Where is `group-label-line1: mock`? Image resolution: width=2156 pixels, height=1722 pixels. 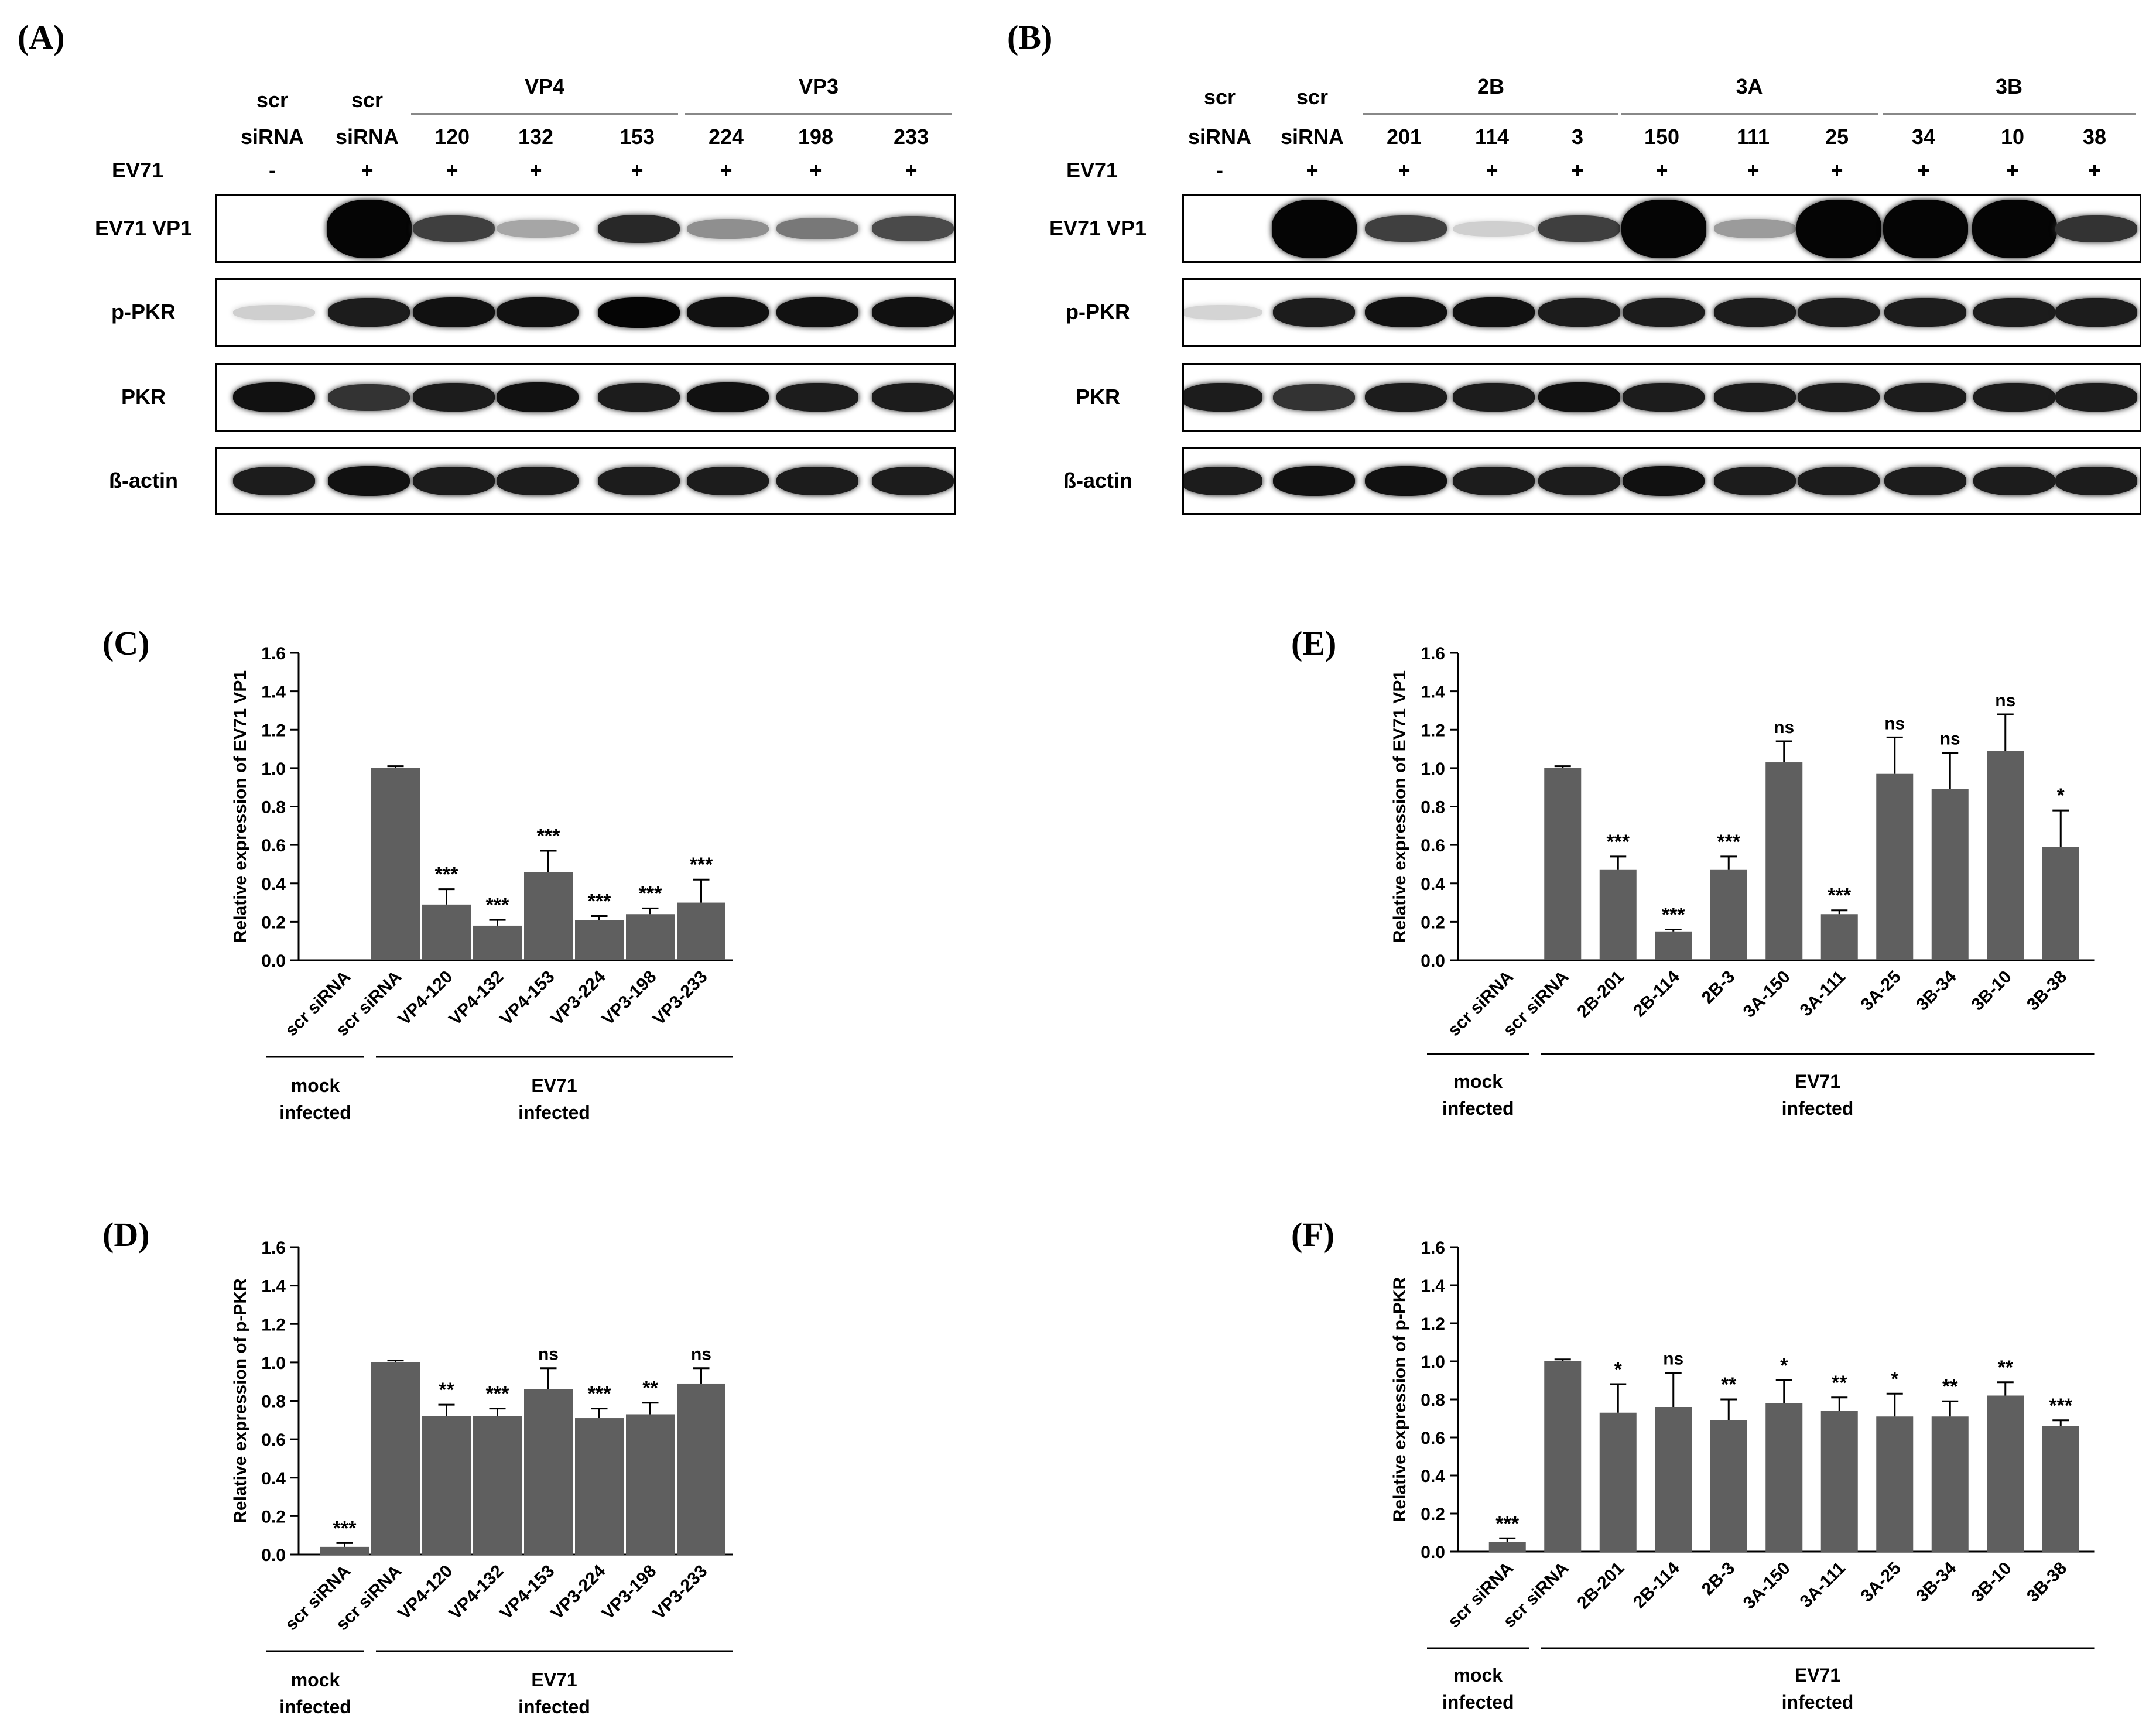 group-label-line1: mock is located at coordinates (1478, 1081).